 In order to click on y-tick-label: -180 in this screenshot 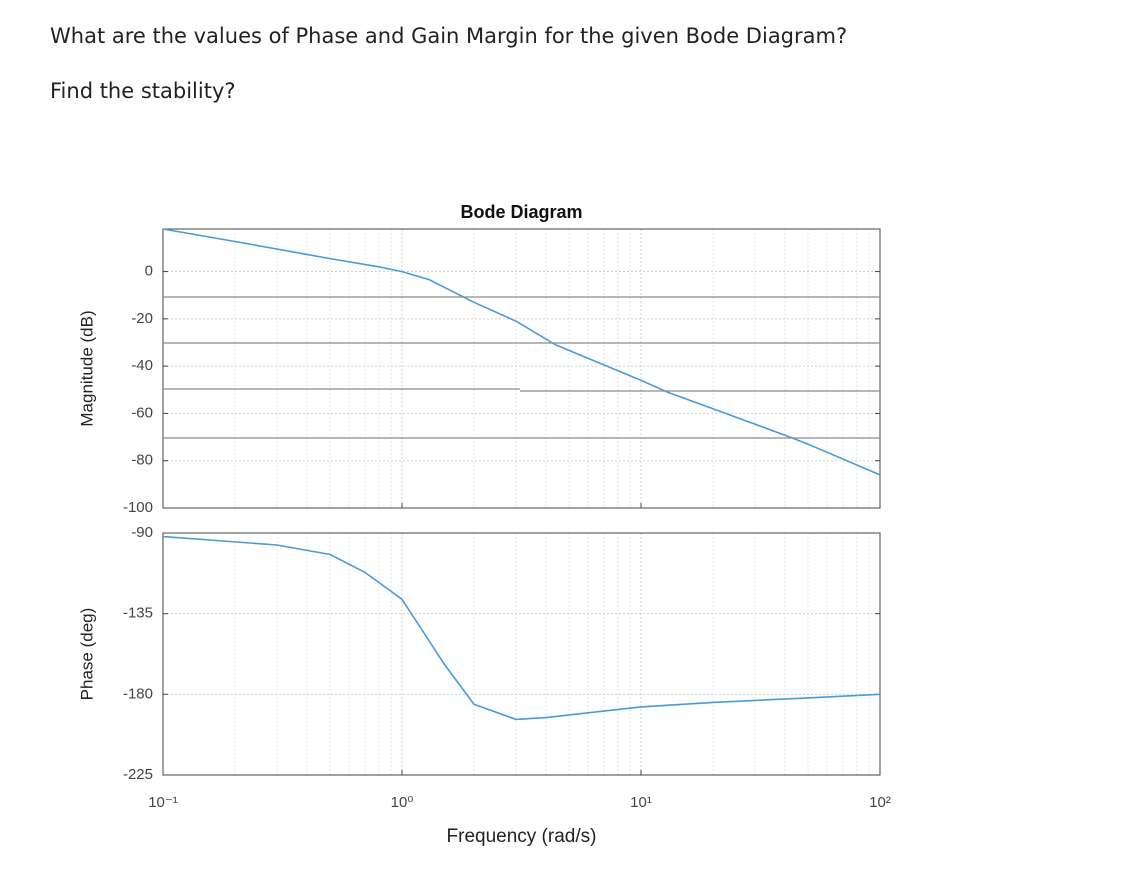, I will do `click(138, 693)`.